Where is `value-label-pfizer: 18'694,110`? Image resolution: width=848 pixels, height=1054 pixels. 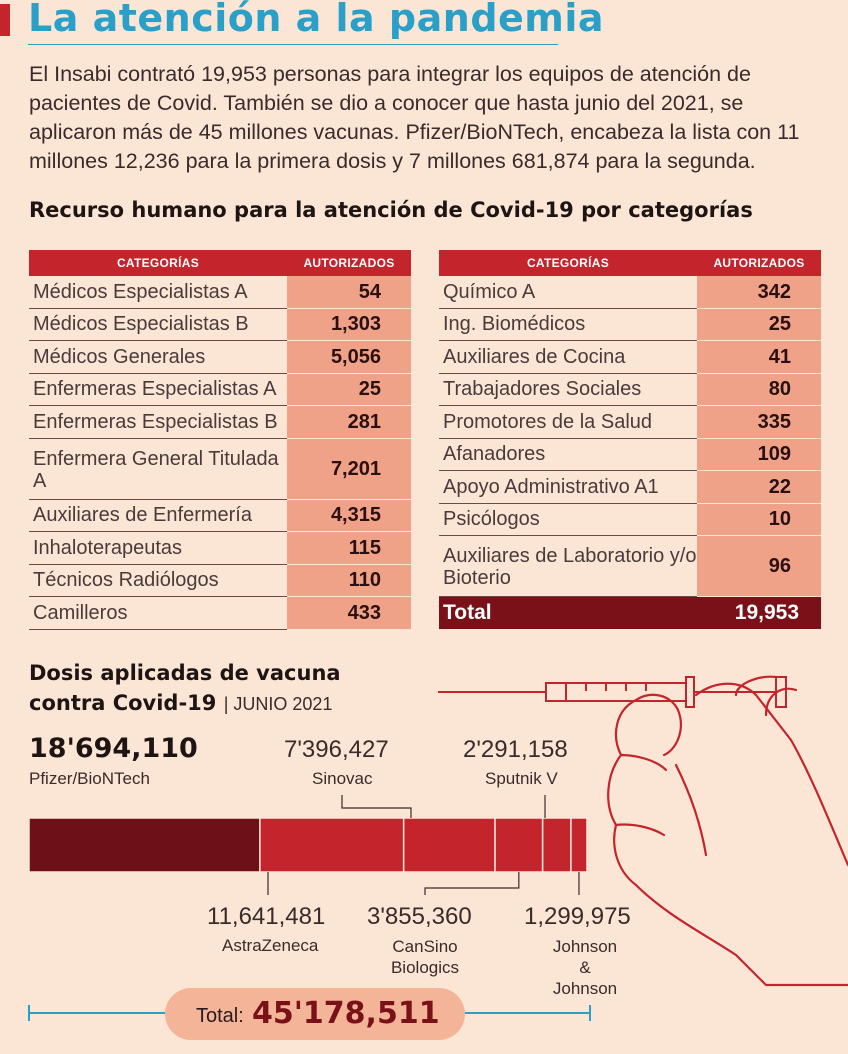 value-label-pfizer: 18'694,110 is located at coordinates (113, 748).